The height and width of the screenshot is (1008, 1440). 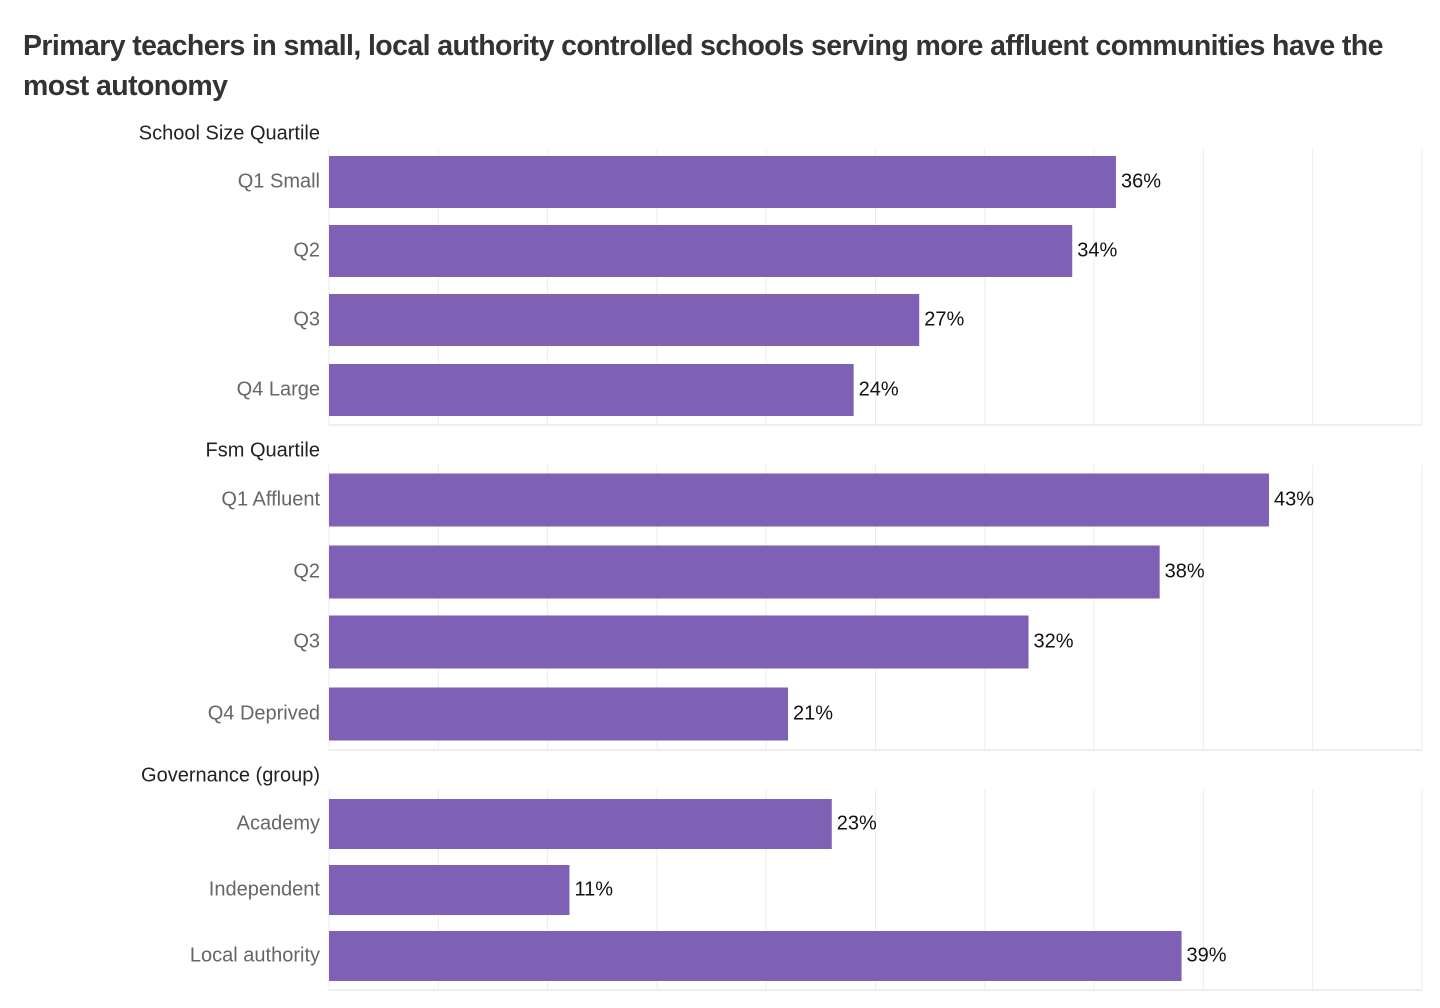 What do you see at coordinates (264, 713) in the screenshot?
I see `category-label: Q4 Deprived` at bounding box center [264, 713].